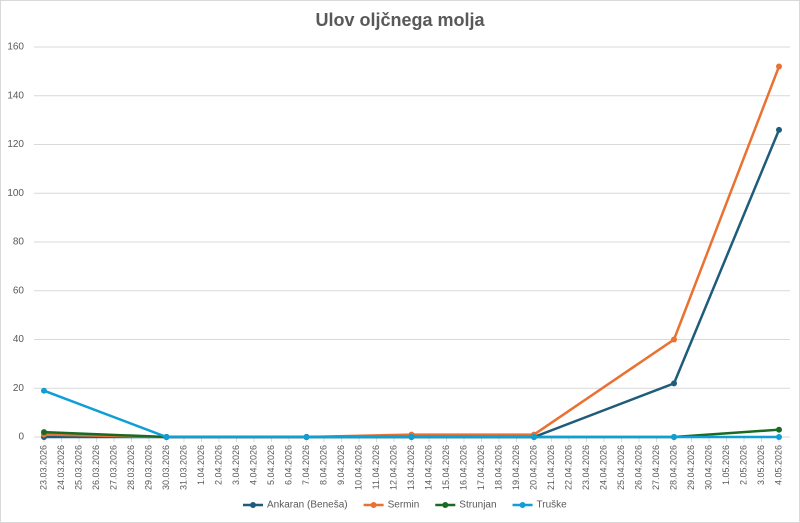 This screenshot has height=523, width=800. What do you see at coordinates (218, 465) in the screenshot?
I see `x-tick-label: 2.04.2026` at bounding box center [218, 465].